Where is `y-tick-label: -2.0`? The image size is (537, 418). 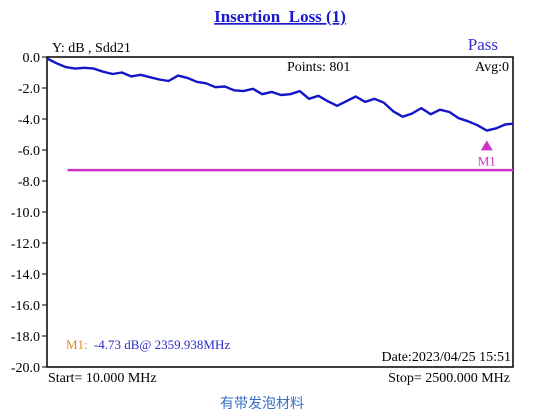 y-tick-label: -2.0 is located at coordinates (29, 89).